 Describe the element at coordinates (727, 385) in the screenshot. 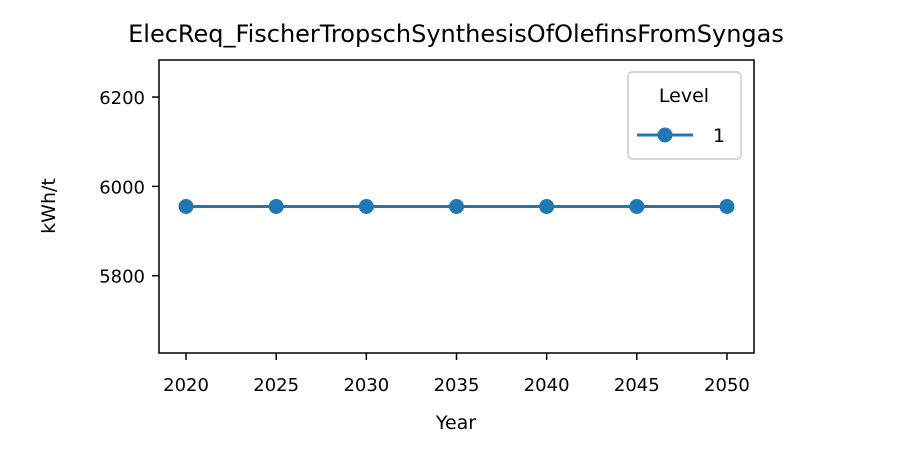

I see `x-tick-label: 2050` at that location.